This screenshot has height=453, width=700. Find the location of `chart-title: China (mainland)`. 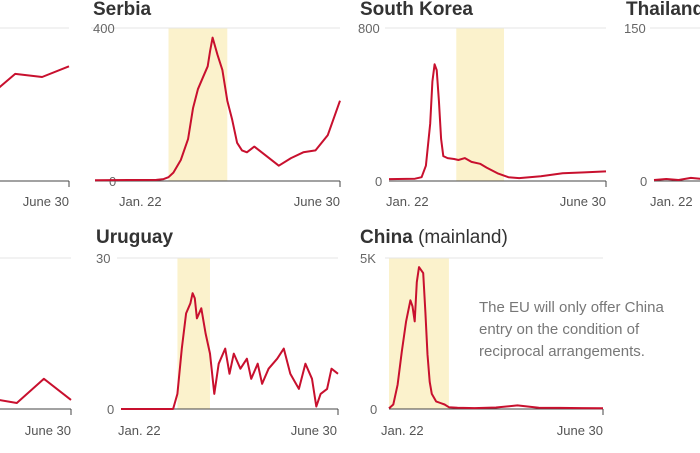

chart-title: China (mainland) is located at coordinates (434, 237).